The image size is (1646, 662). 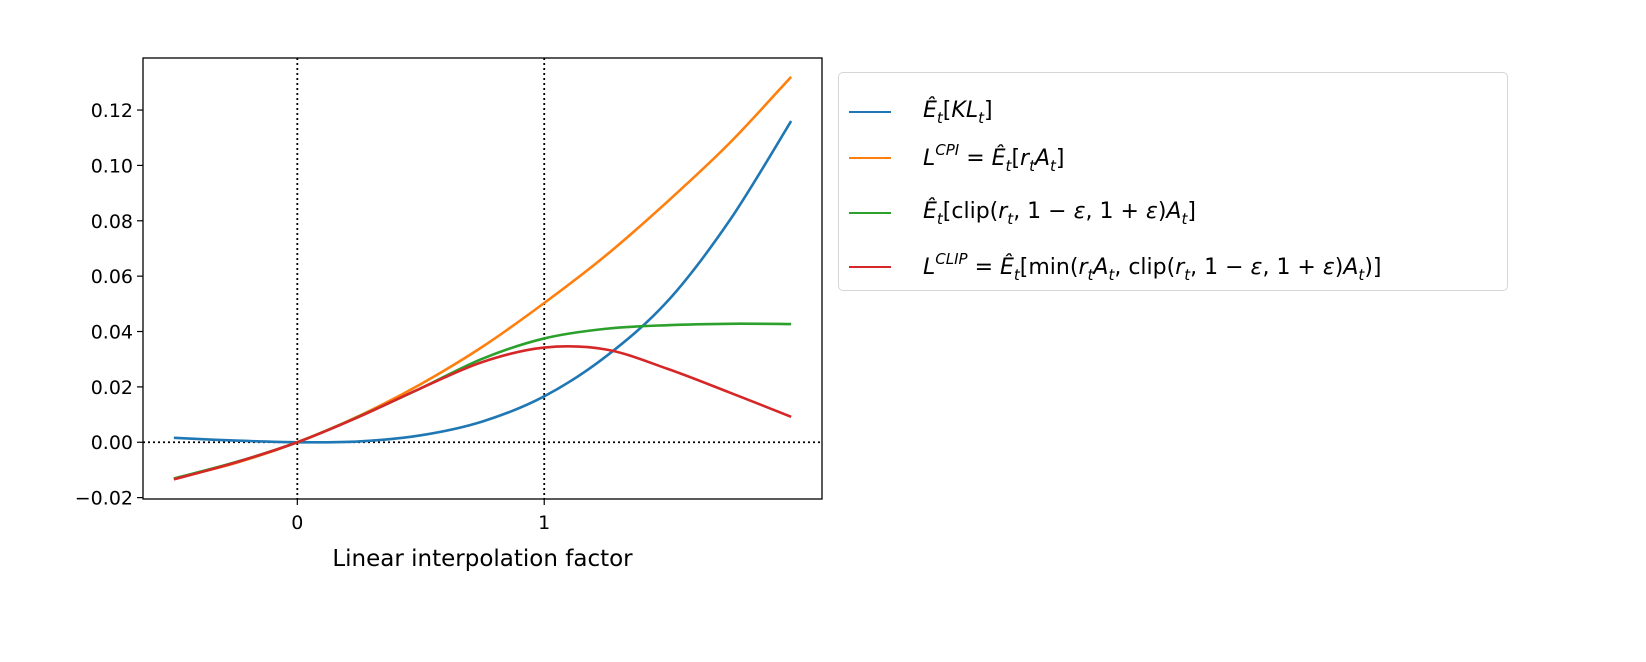 I want to click on y-tick-label: 0.06, so click(x=112, y=277).